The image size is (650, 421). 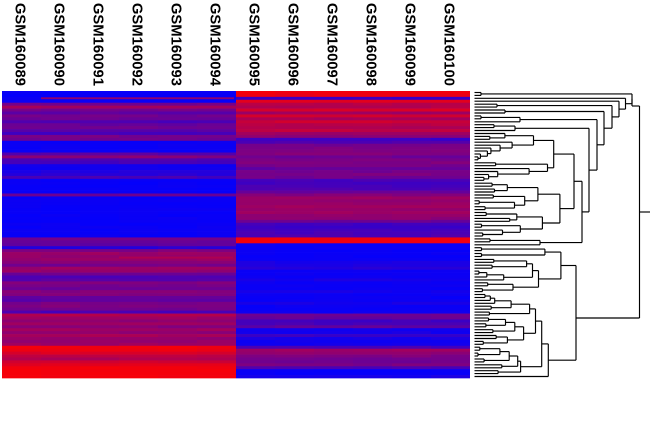 What do you see at coordinates (253, 44) in the screenshot?
I see `svg-text: GSM160095` at bounding box center [253, 44].